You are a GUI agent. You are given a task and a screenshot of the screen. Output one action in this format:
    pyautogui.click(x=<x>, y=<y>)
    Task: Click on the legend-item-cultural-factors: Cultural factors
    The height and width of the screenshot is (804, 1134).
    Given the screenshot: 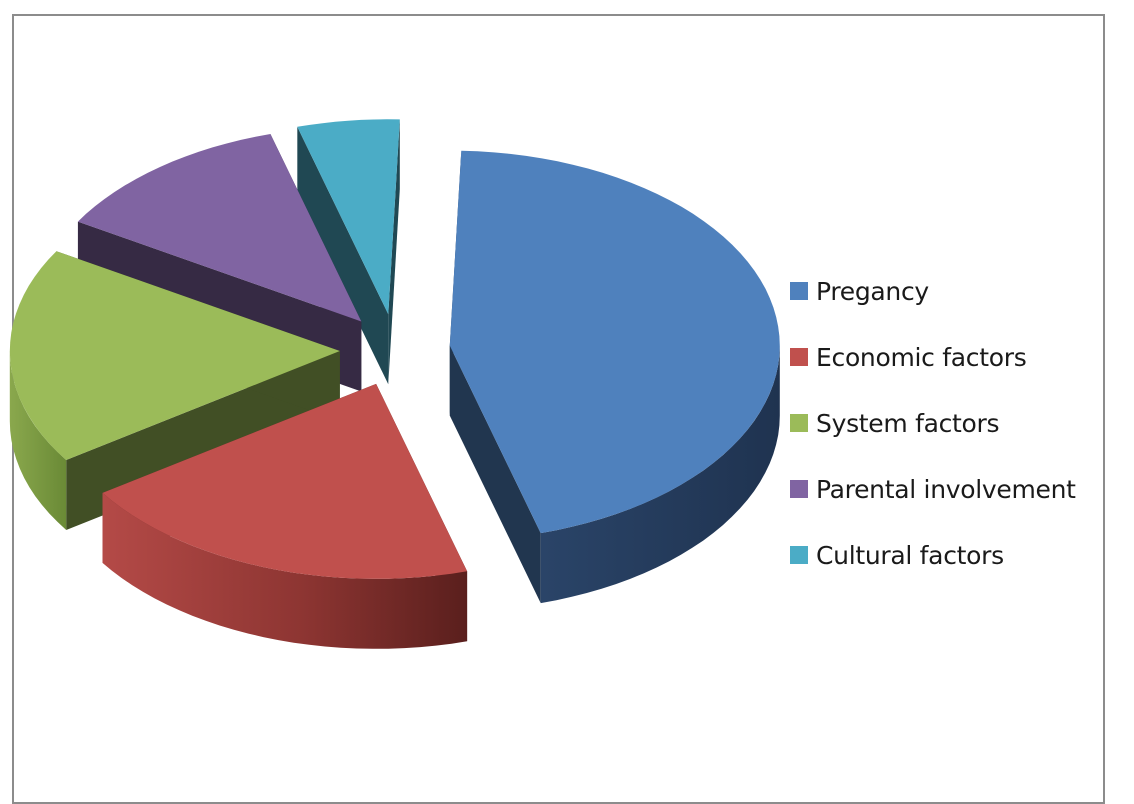 What is the action you would take?
    pyautogui.click(x=933, y=555)
    